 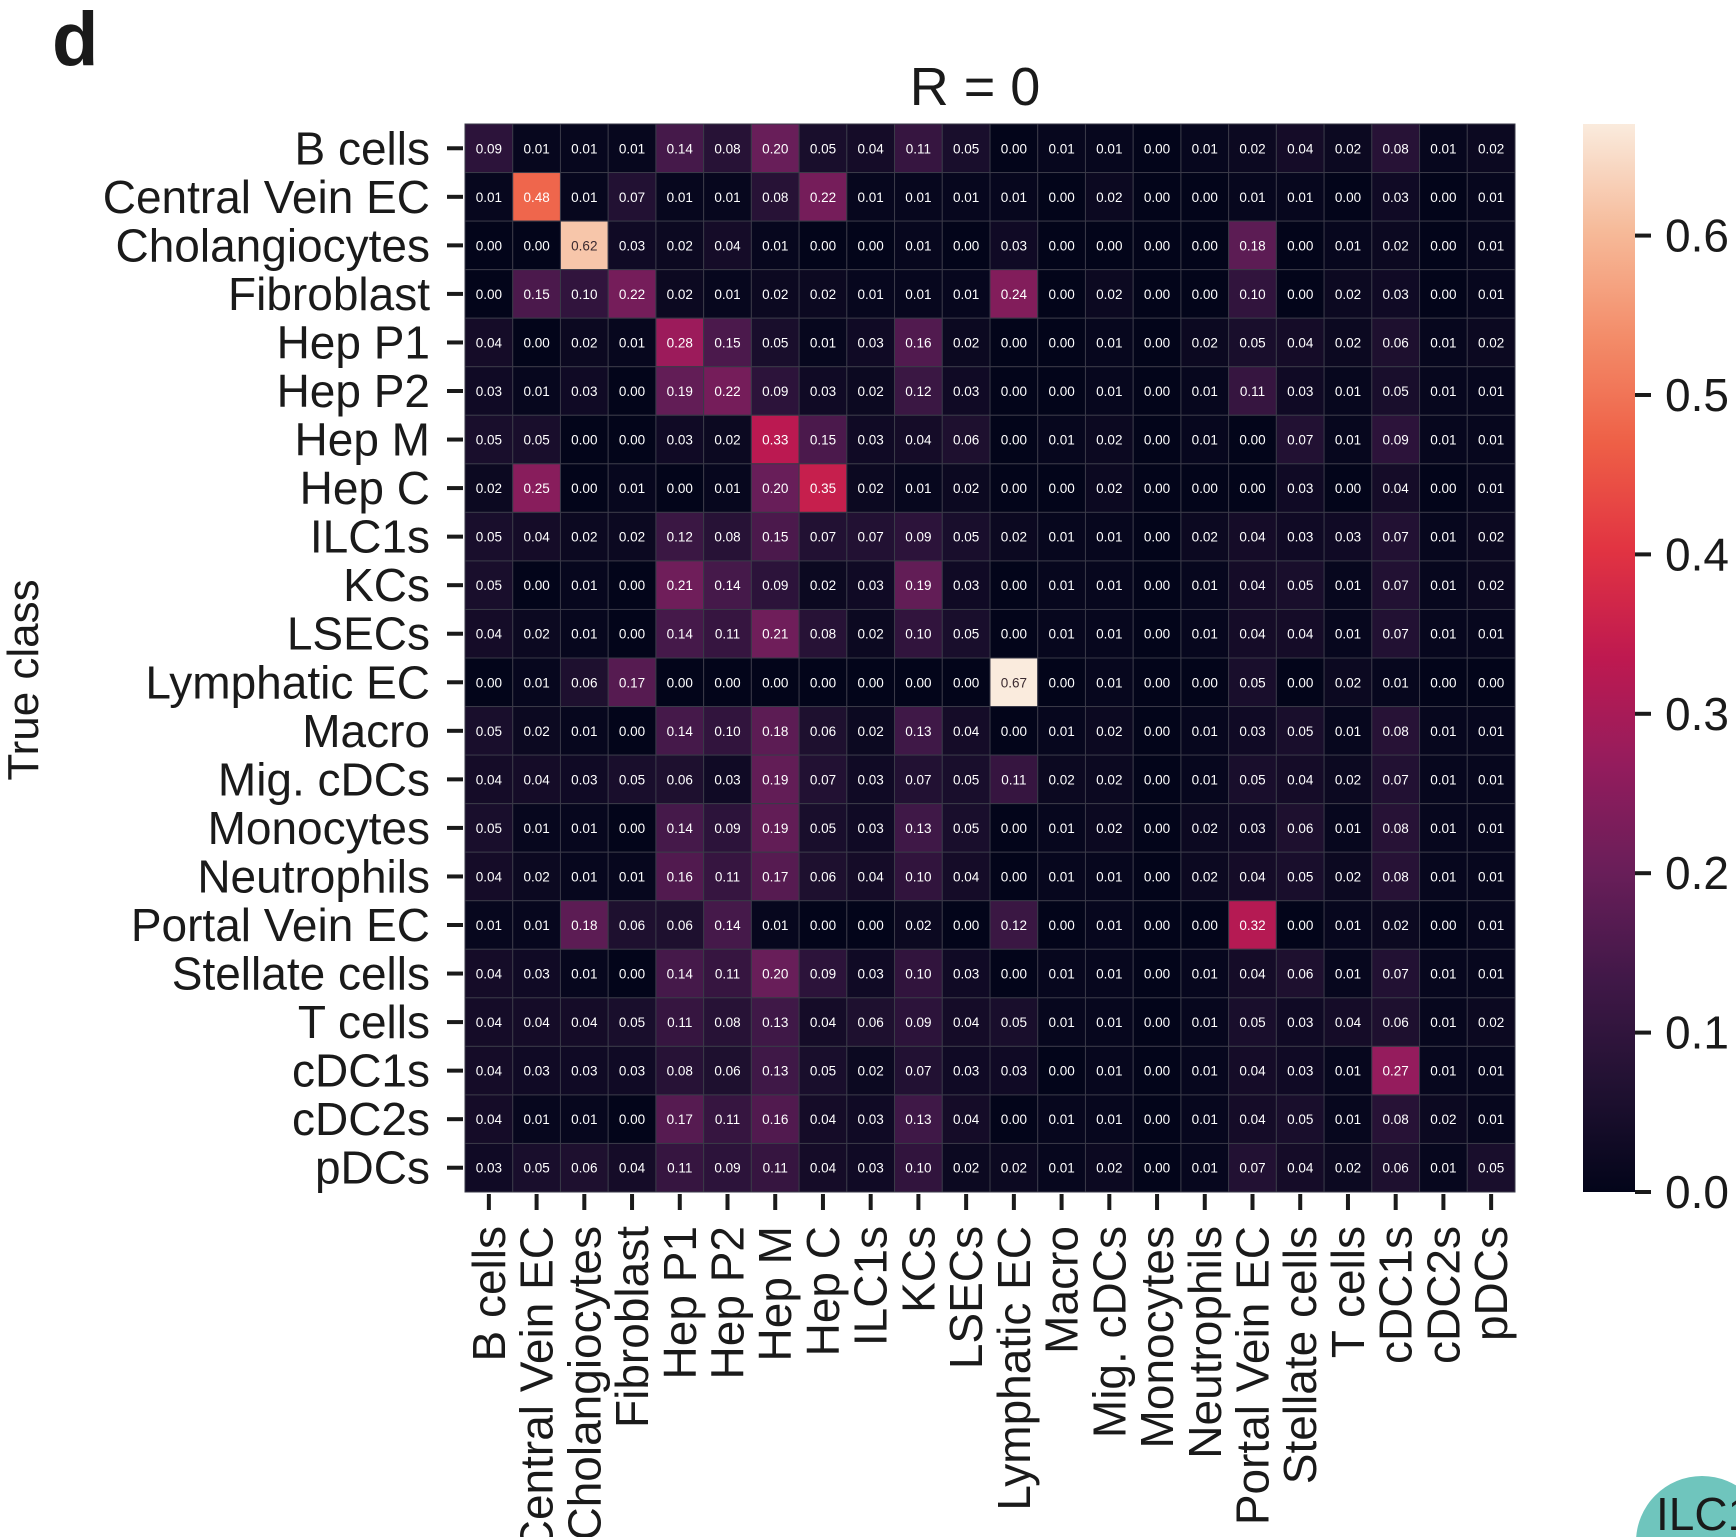 What do you see at coordinates (537, 1381) in the screenshot?
I see `x-tick-label: Central Vein EC` at bounding box center [537, 1381].